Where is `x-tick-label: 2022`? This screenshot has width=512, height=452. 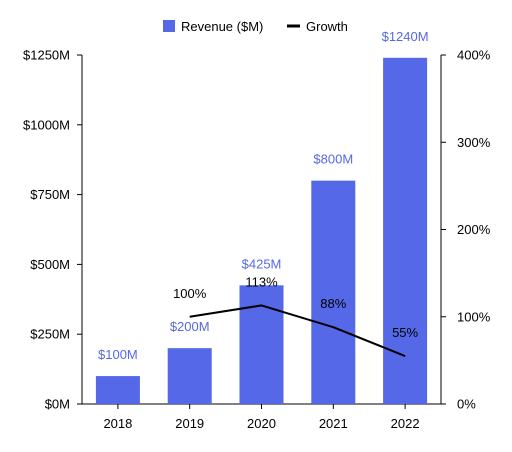
x-tick-label: 2022 is located at coordinates (405, 423).